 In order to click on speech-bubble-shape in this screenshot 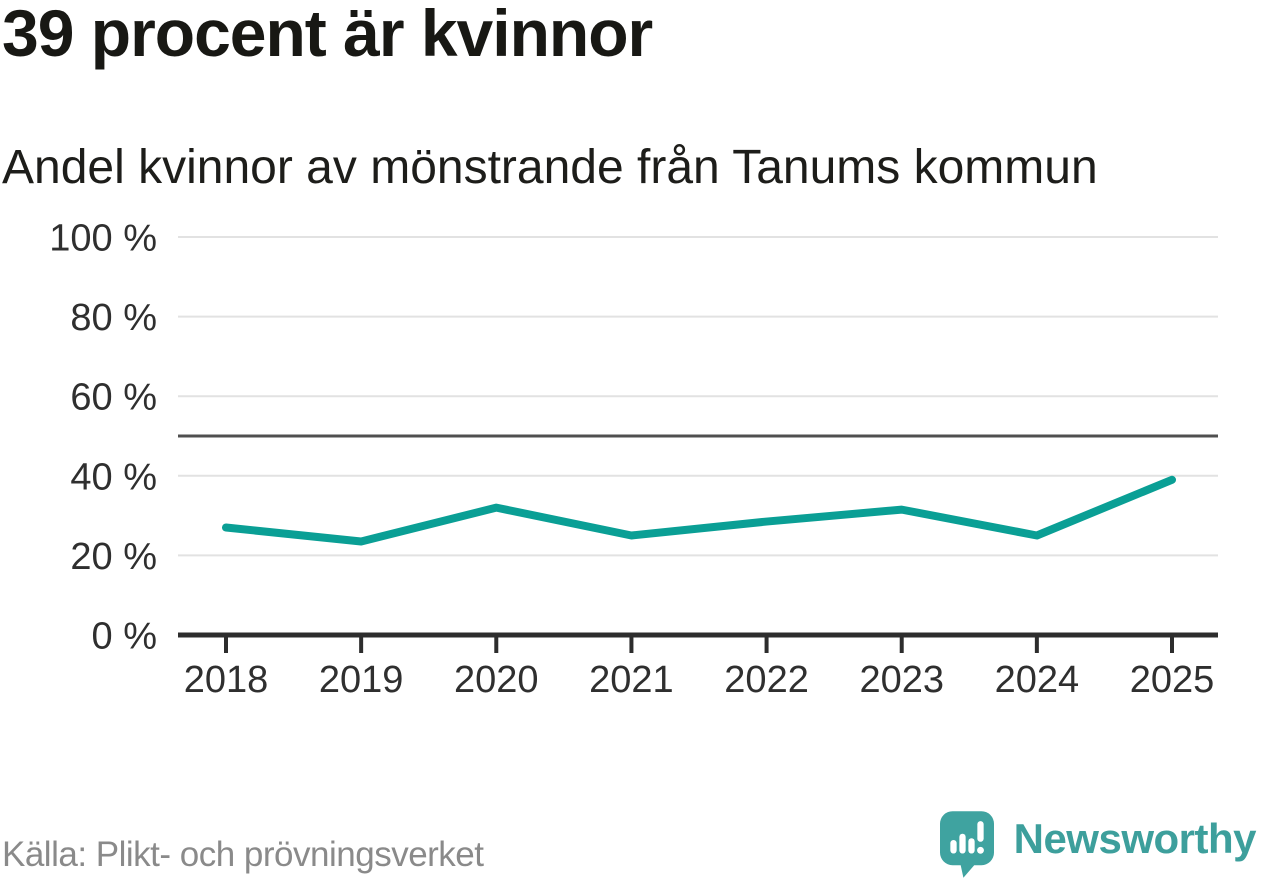, I will do `click(966, 844)`.